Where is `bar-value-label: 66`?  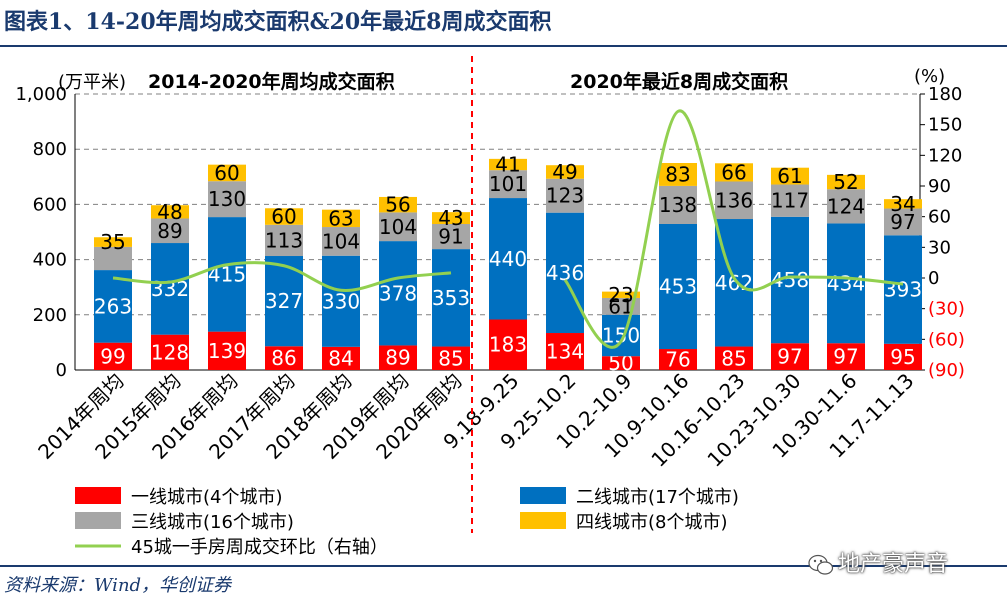 bar-value-label: 66 is located at coordinates (733, 172).